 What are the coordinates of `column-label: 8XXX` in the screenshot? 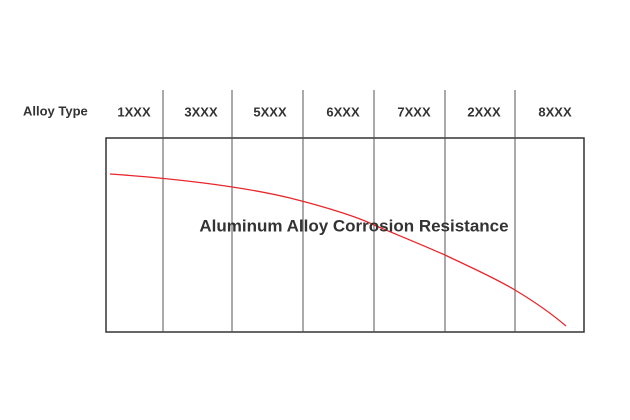 It's located at (555, 111).